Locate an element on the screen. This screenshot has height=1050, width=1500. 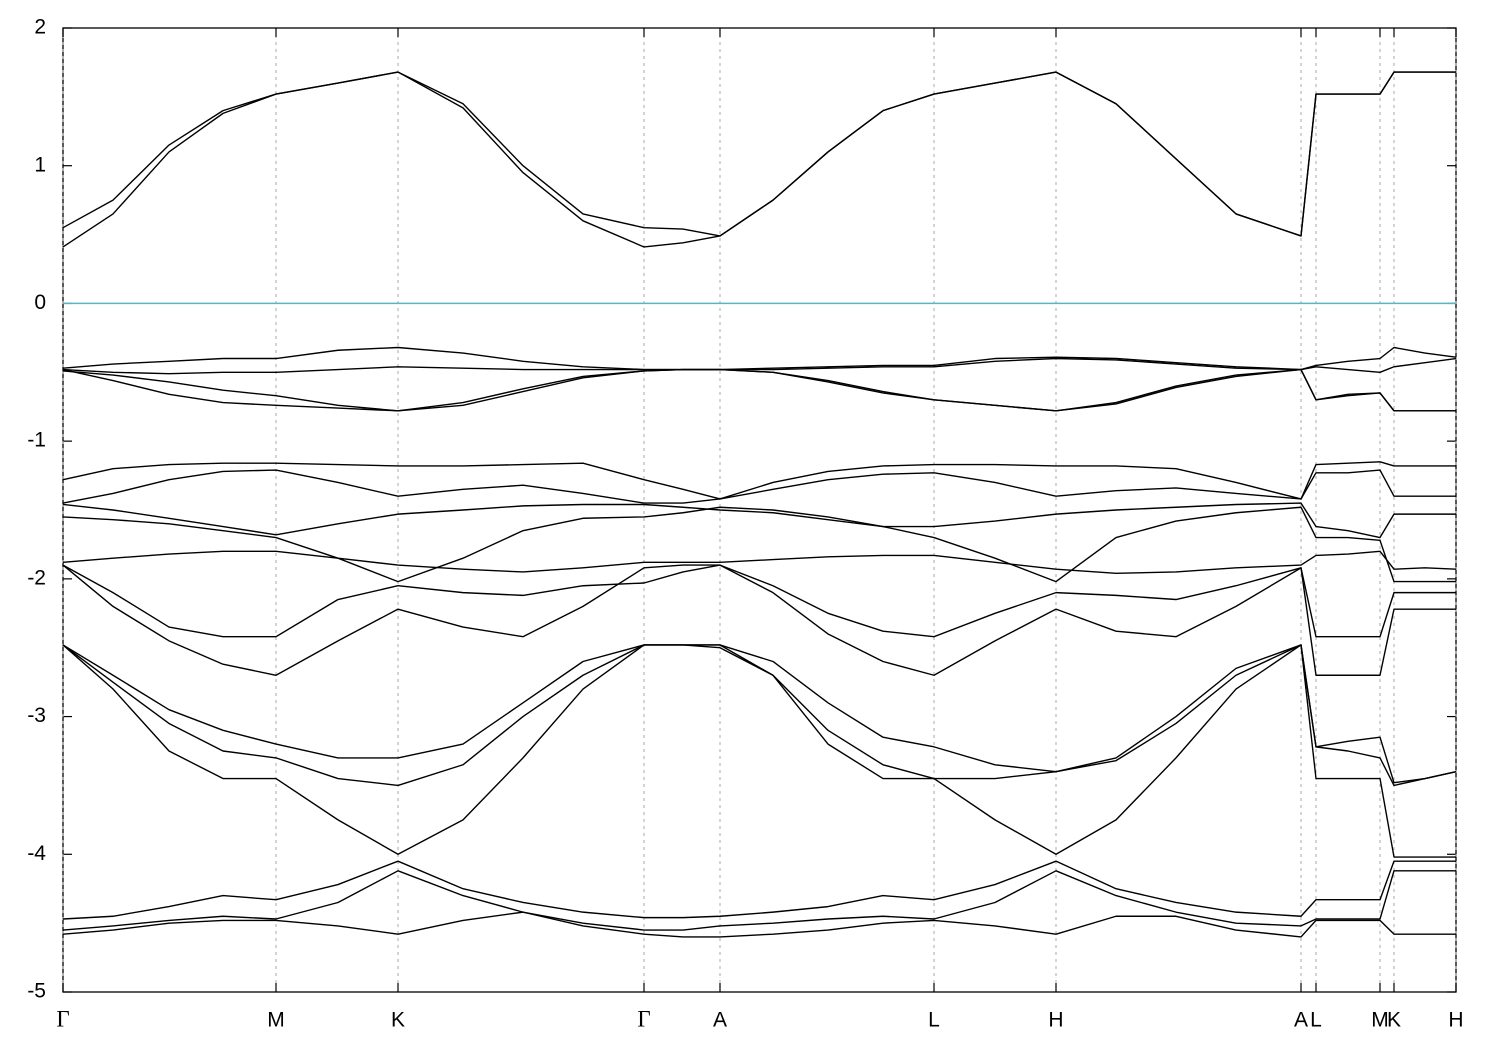
y-tick-label: 2 is located at coordinates (40, 27).